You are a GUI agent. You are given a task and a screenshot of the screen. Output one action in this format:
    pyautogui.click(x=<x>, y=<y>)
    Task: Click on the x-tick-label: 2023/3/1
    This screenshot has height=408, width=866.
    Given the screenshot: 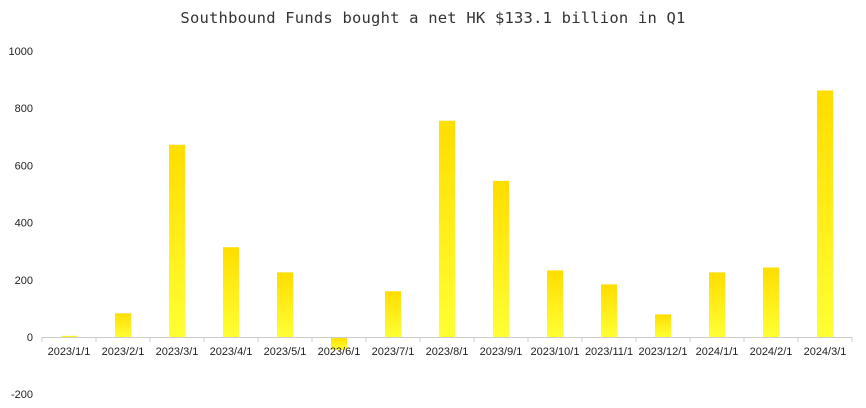 What is the action you would take?
    pyautogui.click(x=177, y=352)
    